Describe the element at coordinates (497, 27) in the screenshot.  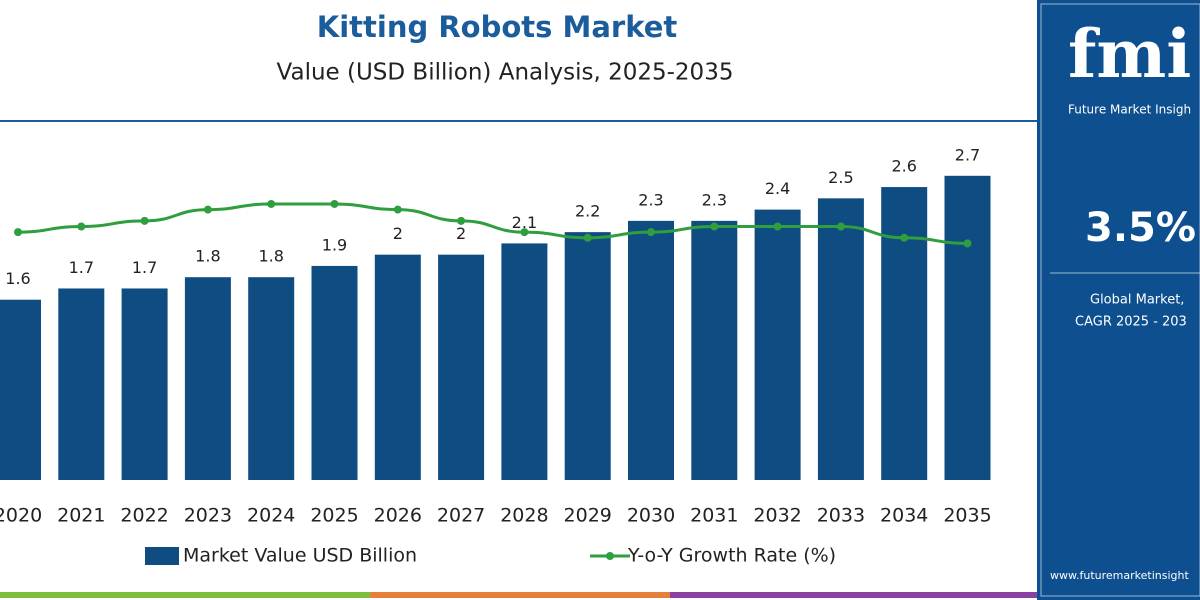
I see `chart-title: Kitting Robots Market` at that location.